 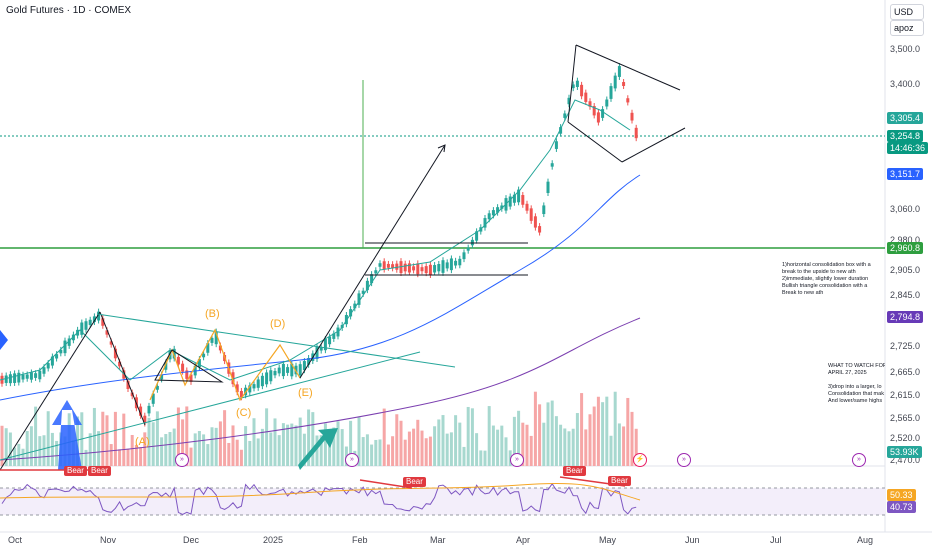 I want to click on rsi-ma, so click(x=320, y=492).